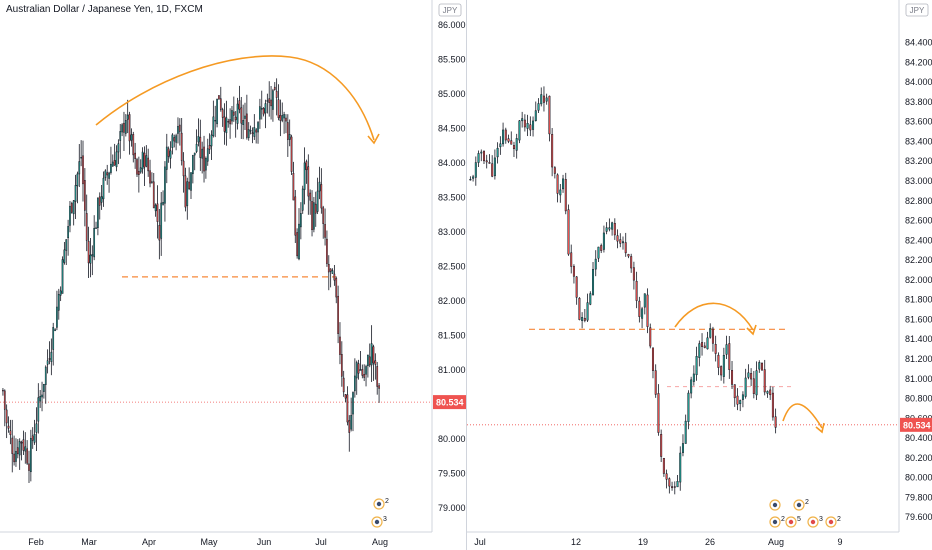  Describe the element at coordinates (452, 508) in the screenshot. I see `y-tick-label: 79.000` at that location.